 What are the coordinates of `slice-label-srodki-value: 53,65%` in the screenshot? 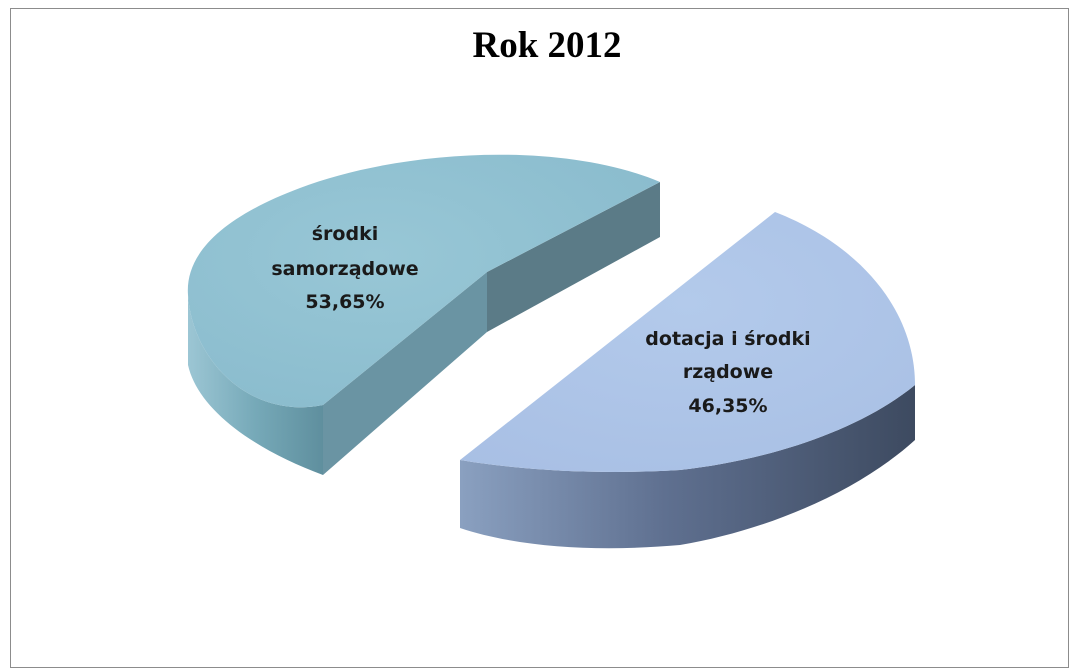 It's located at (344, 302).